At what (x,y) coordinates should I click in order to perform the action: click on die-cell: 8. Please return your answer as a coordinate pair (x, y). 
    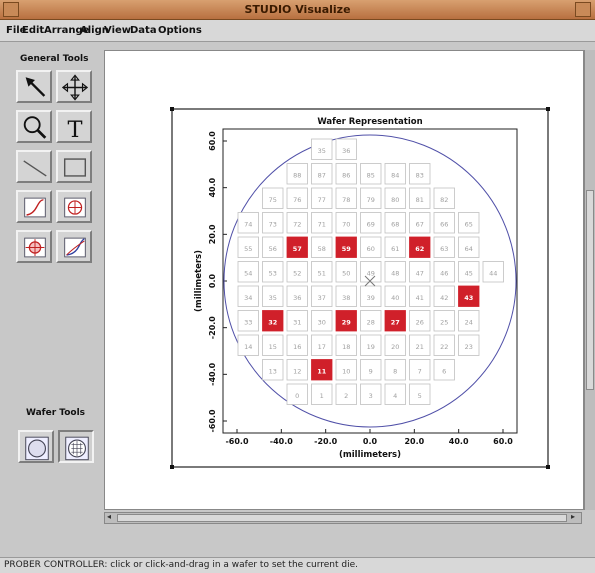
    Looking at the image, I should click on (395, 370).